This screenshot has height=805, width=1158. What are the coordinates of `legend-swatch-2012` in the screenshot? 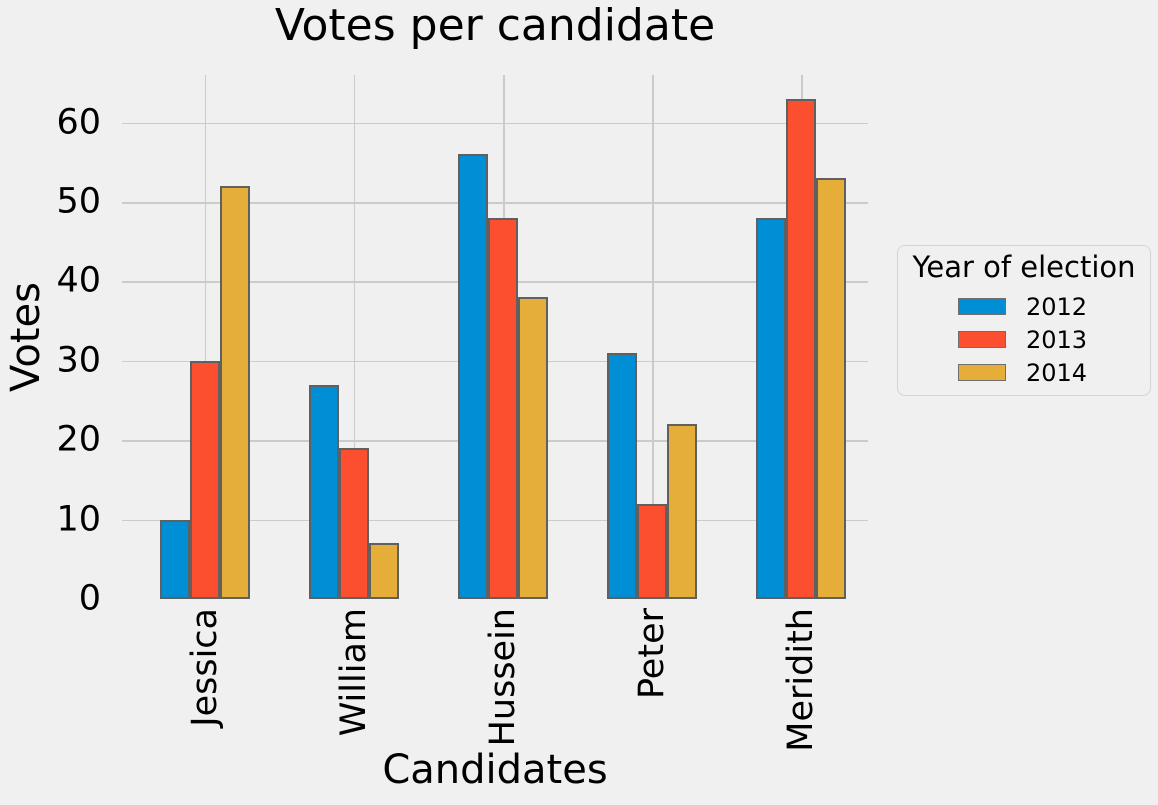 It's located at (982, 307).